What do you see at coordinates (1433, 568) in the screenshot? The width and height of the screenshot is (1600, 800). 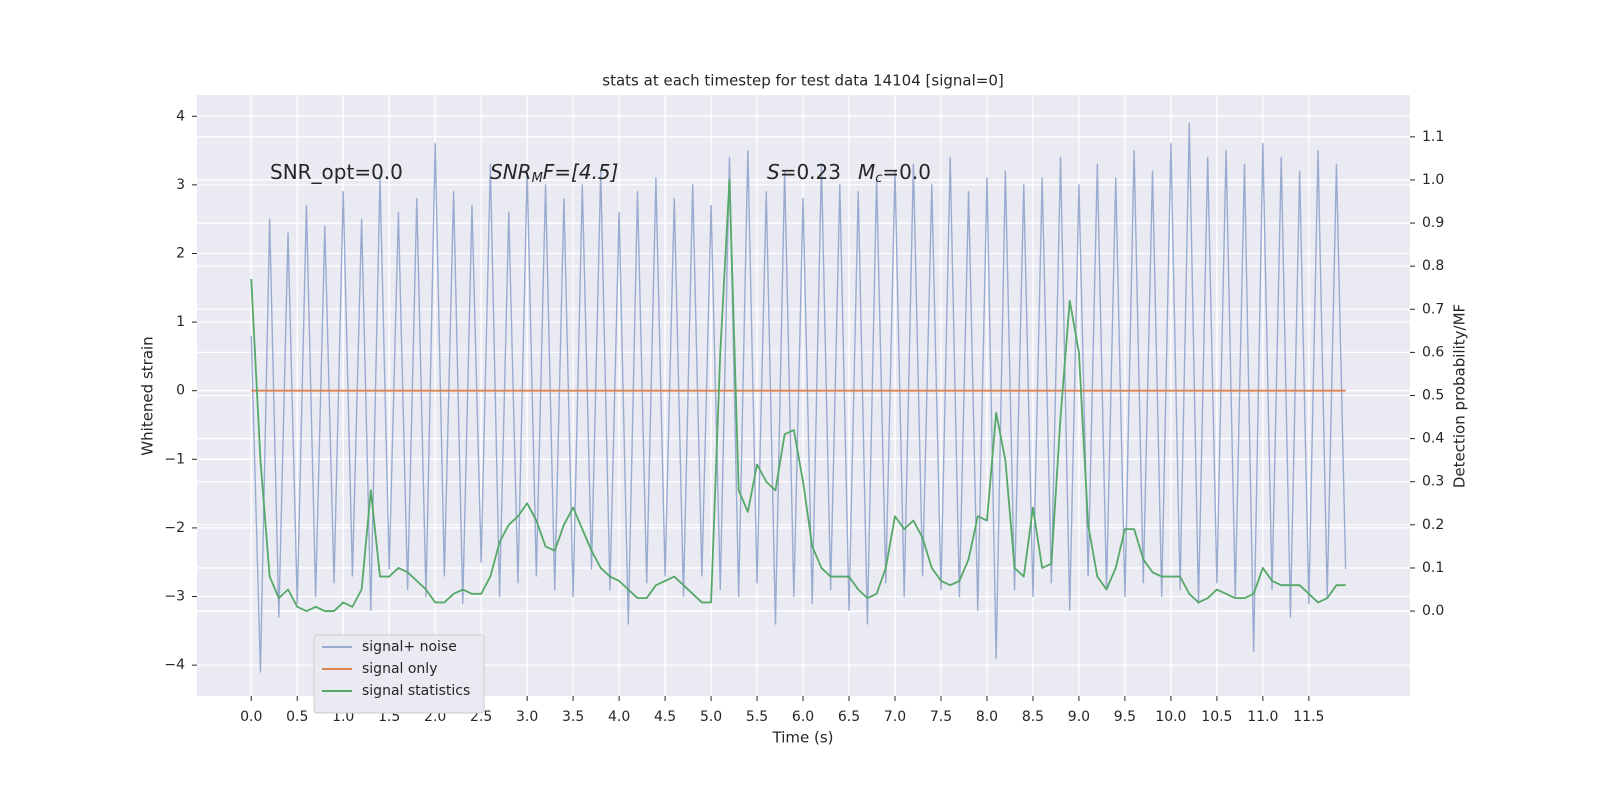 I see `y2-tick-label: 0.1` at bounding box center [1433, 568].